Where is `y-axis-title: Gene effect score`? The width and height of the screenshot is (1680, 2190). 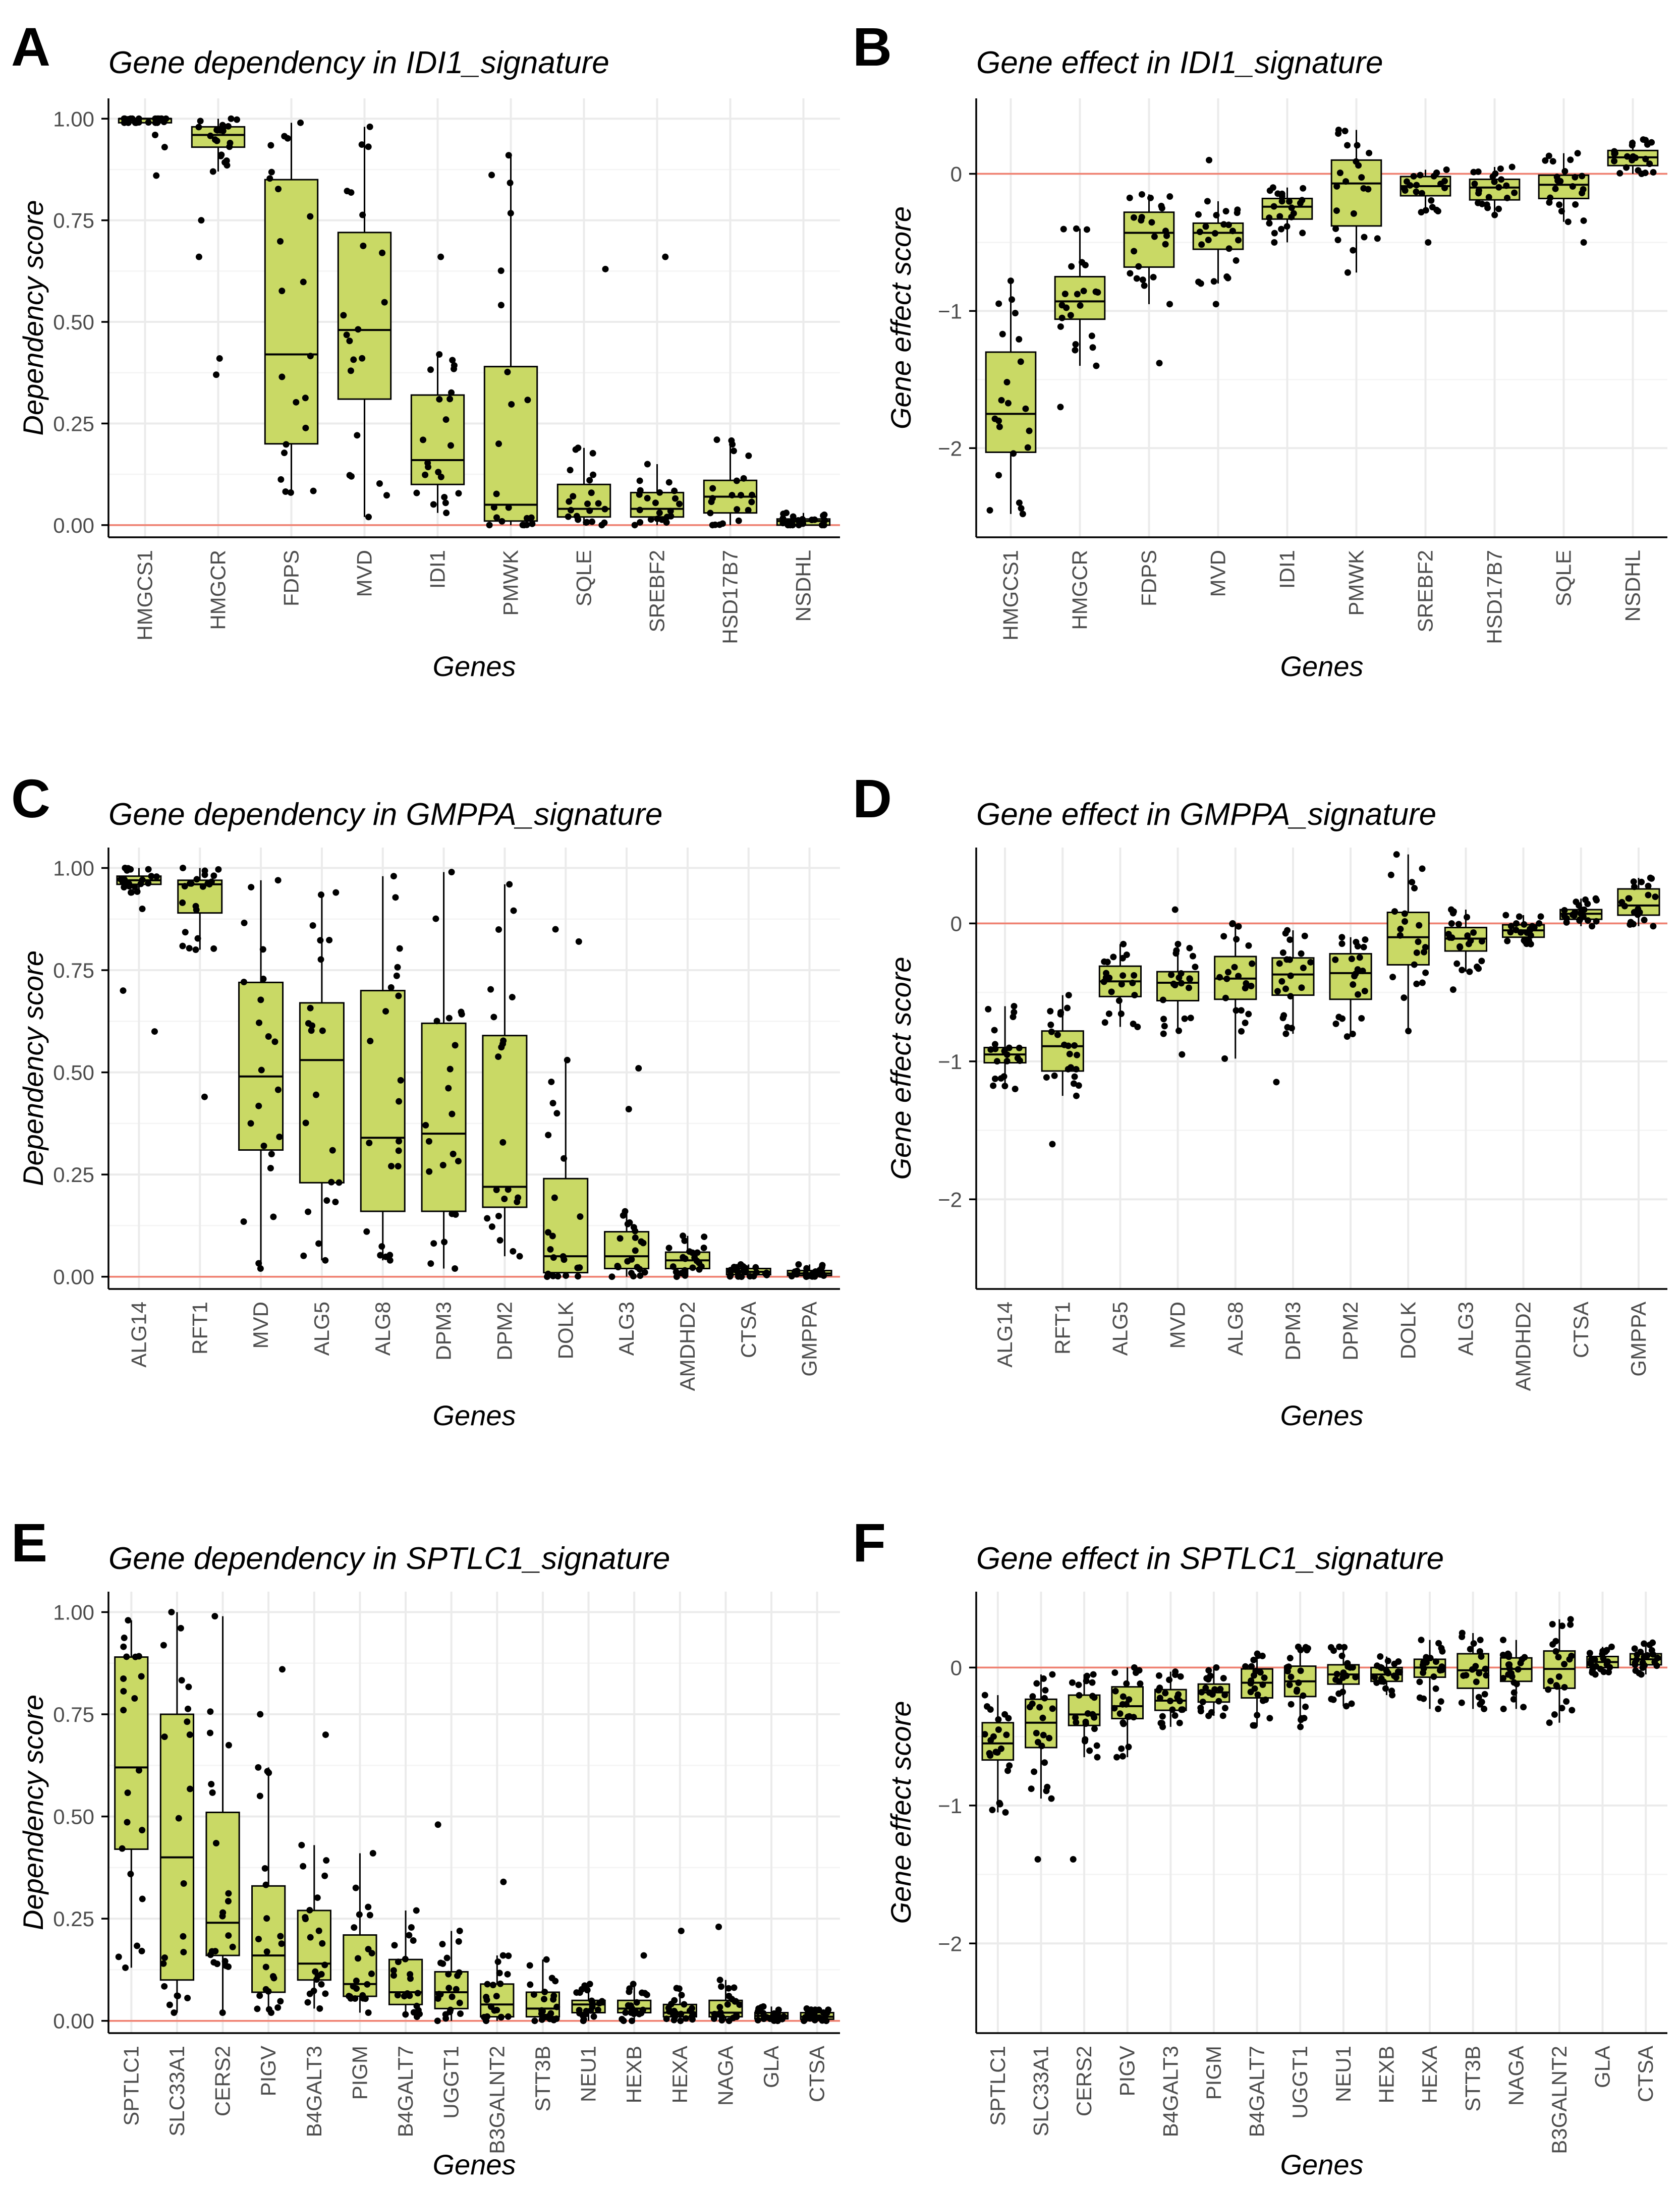
y-axis-title: Gene effect score is located at coordinates (901, 1068).